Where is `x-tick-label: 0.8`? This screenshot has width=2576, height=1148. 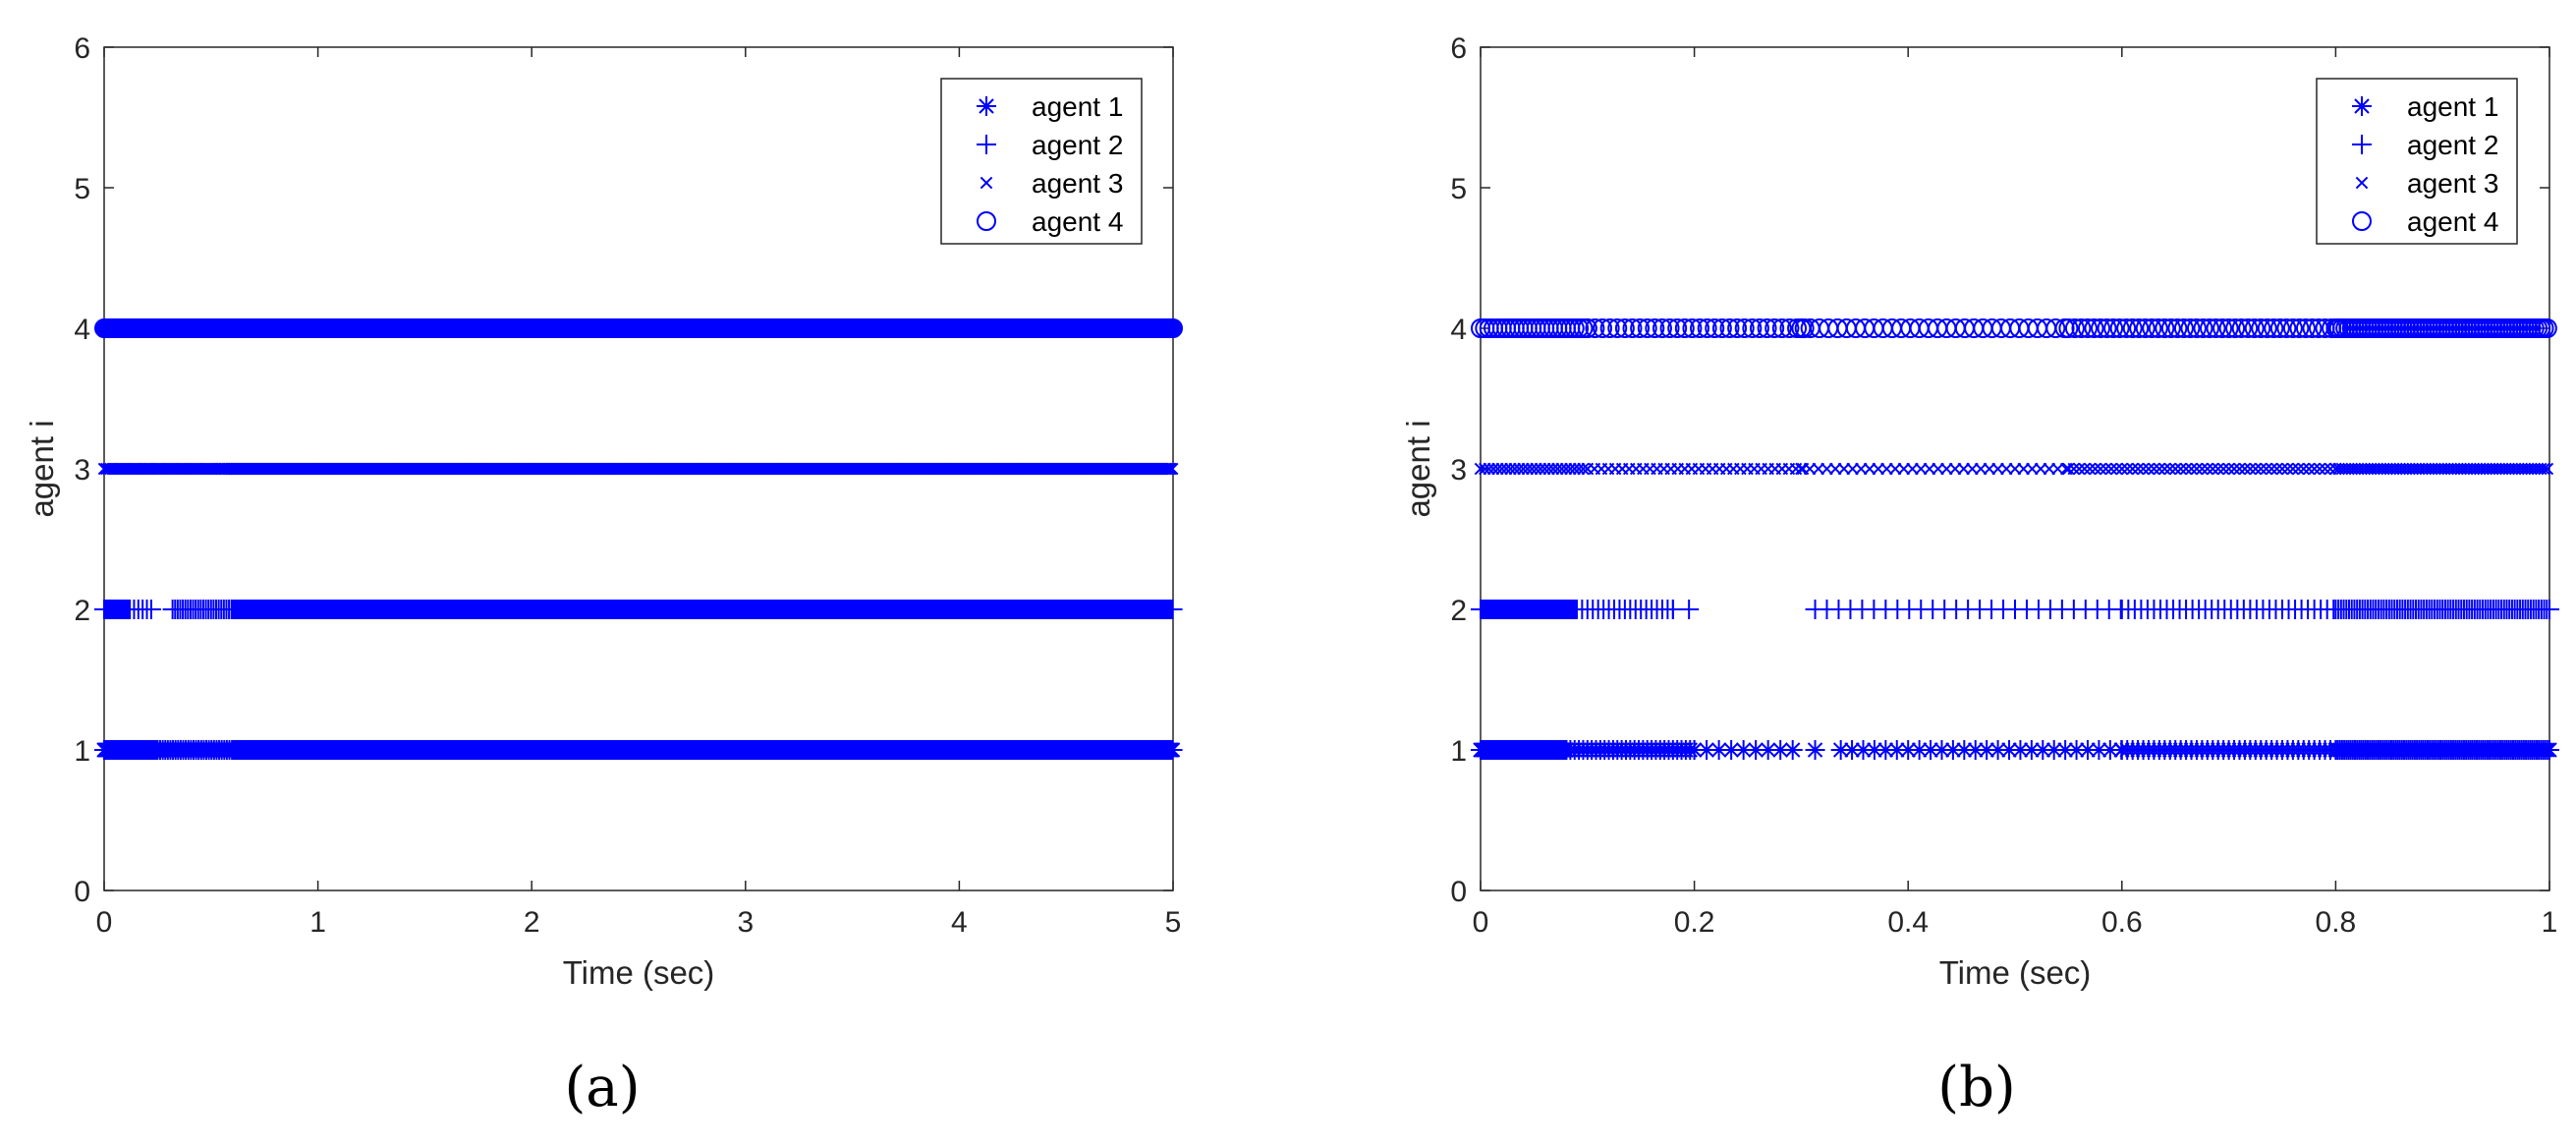 x-tick-label: 0.8 is located at coordinates (2336, 923).